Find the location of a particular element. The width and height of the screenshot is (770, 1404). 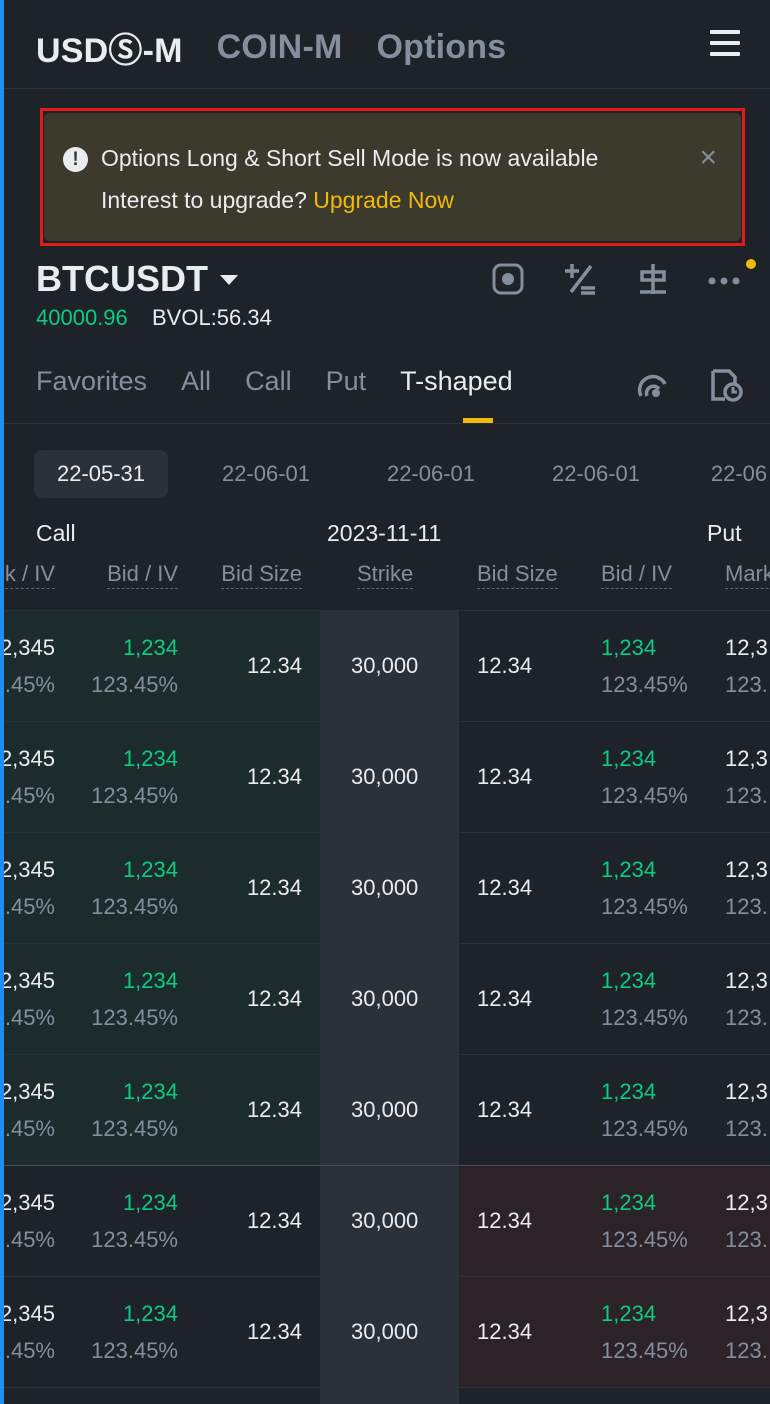

table-header-divider is located at coordinates (387, 610).